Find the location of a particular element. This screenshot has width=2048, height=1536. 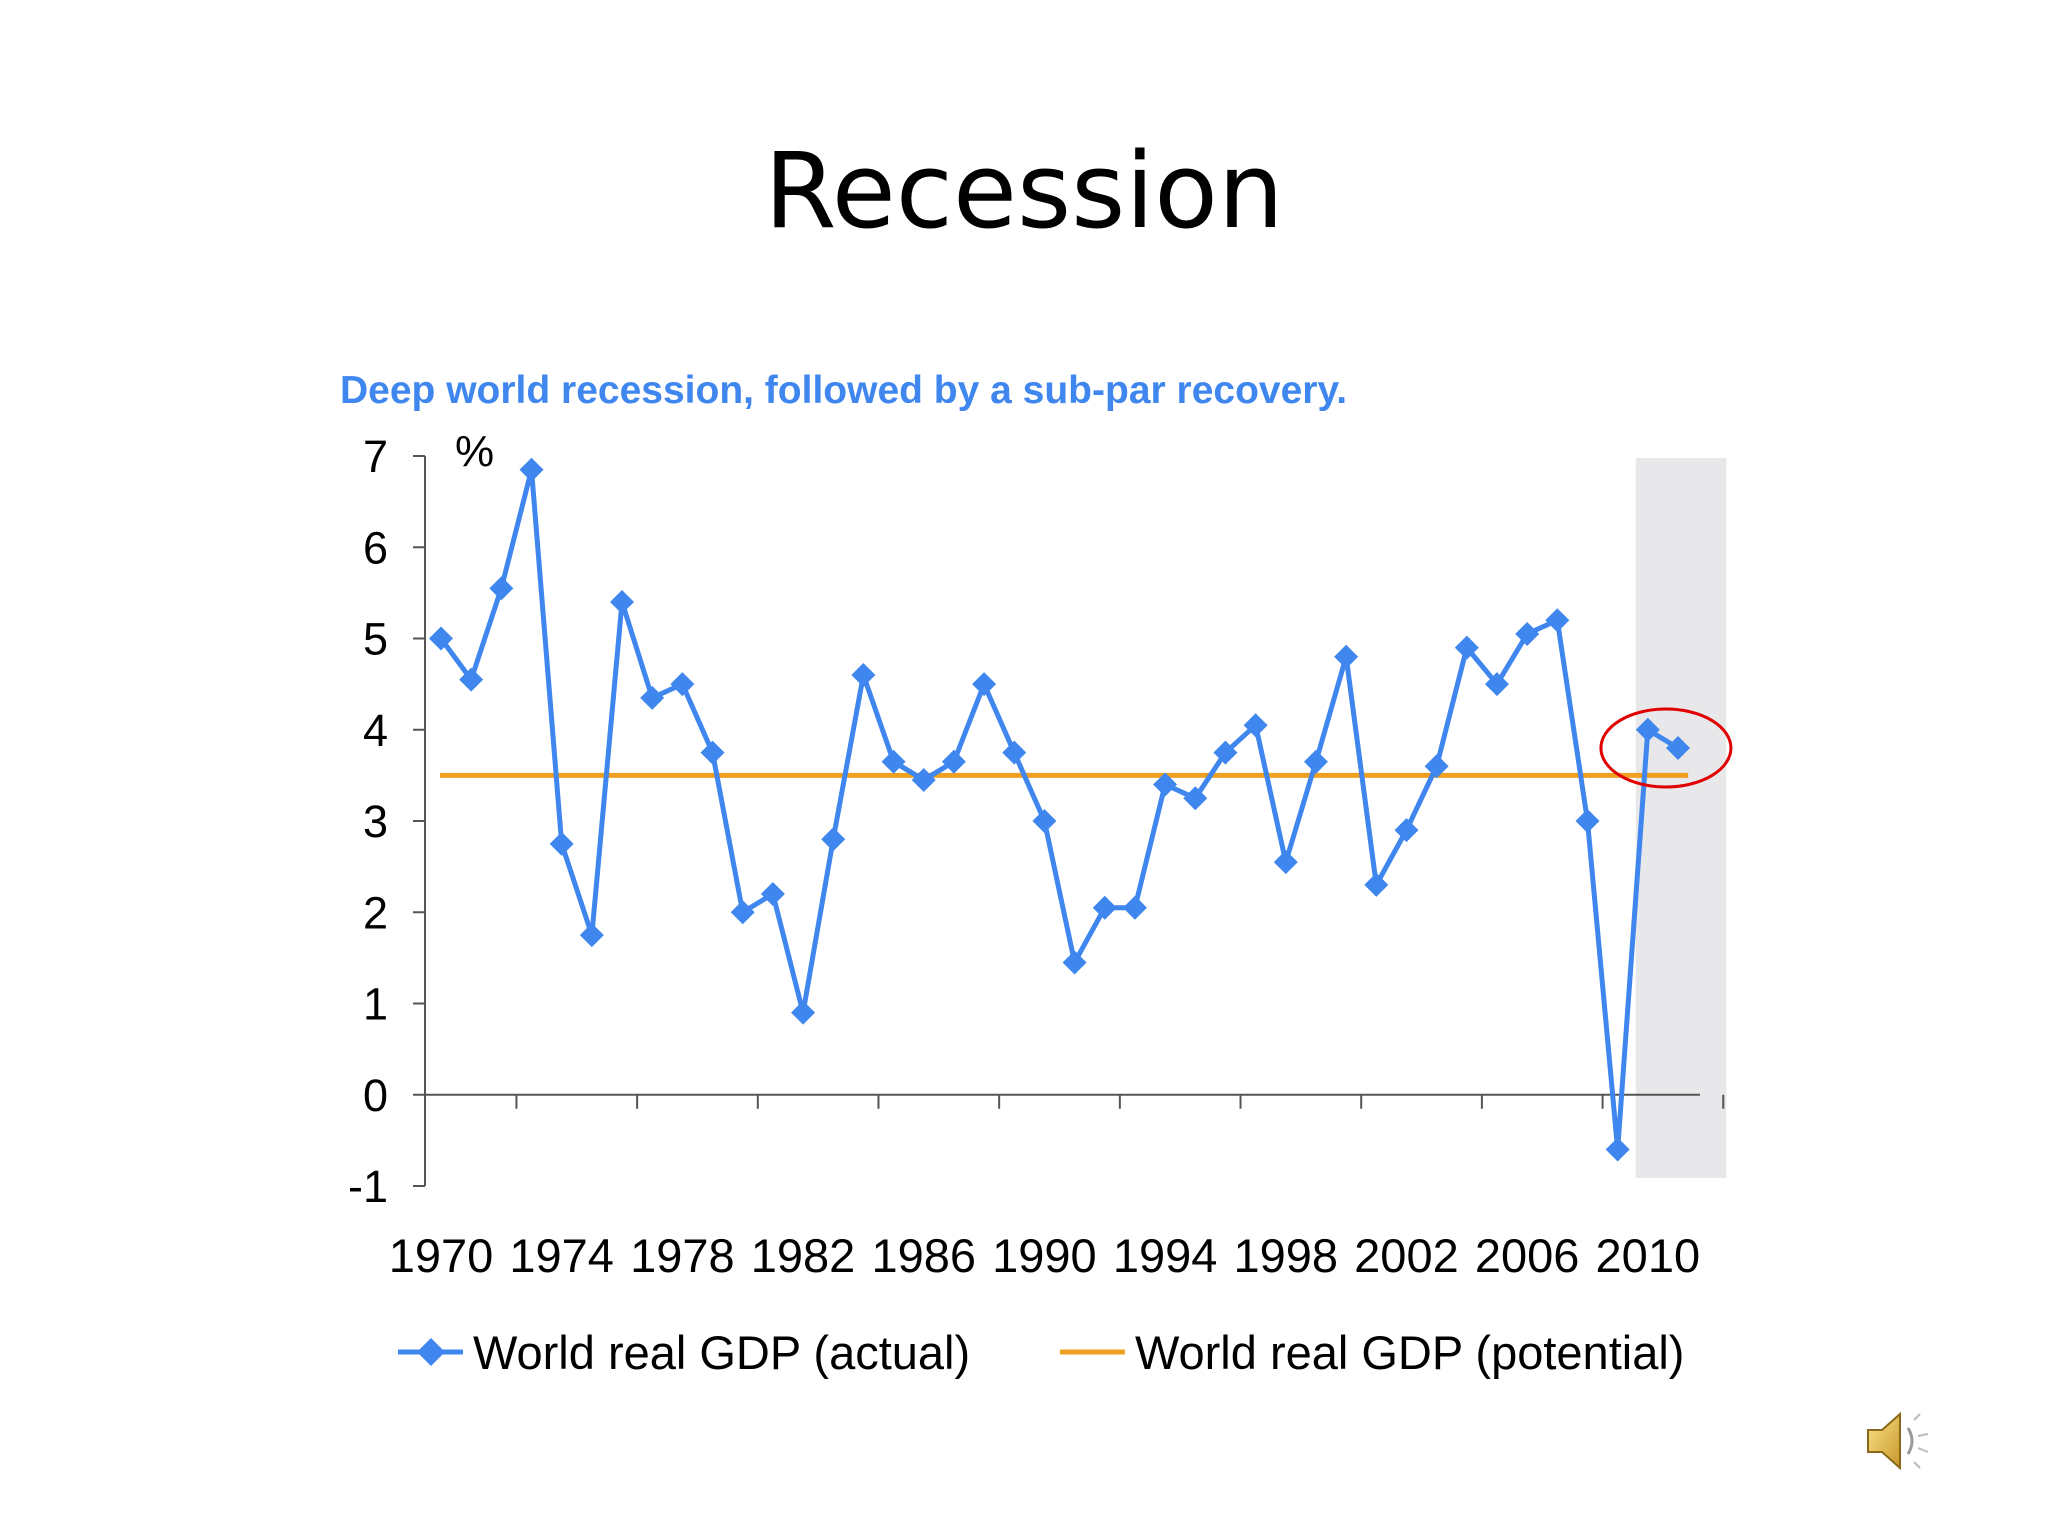

y-tick-label: 3 is located at coordinates (375, 821).